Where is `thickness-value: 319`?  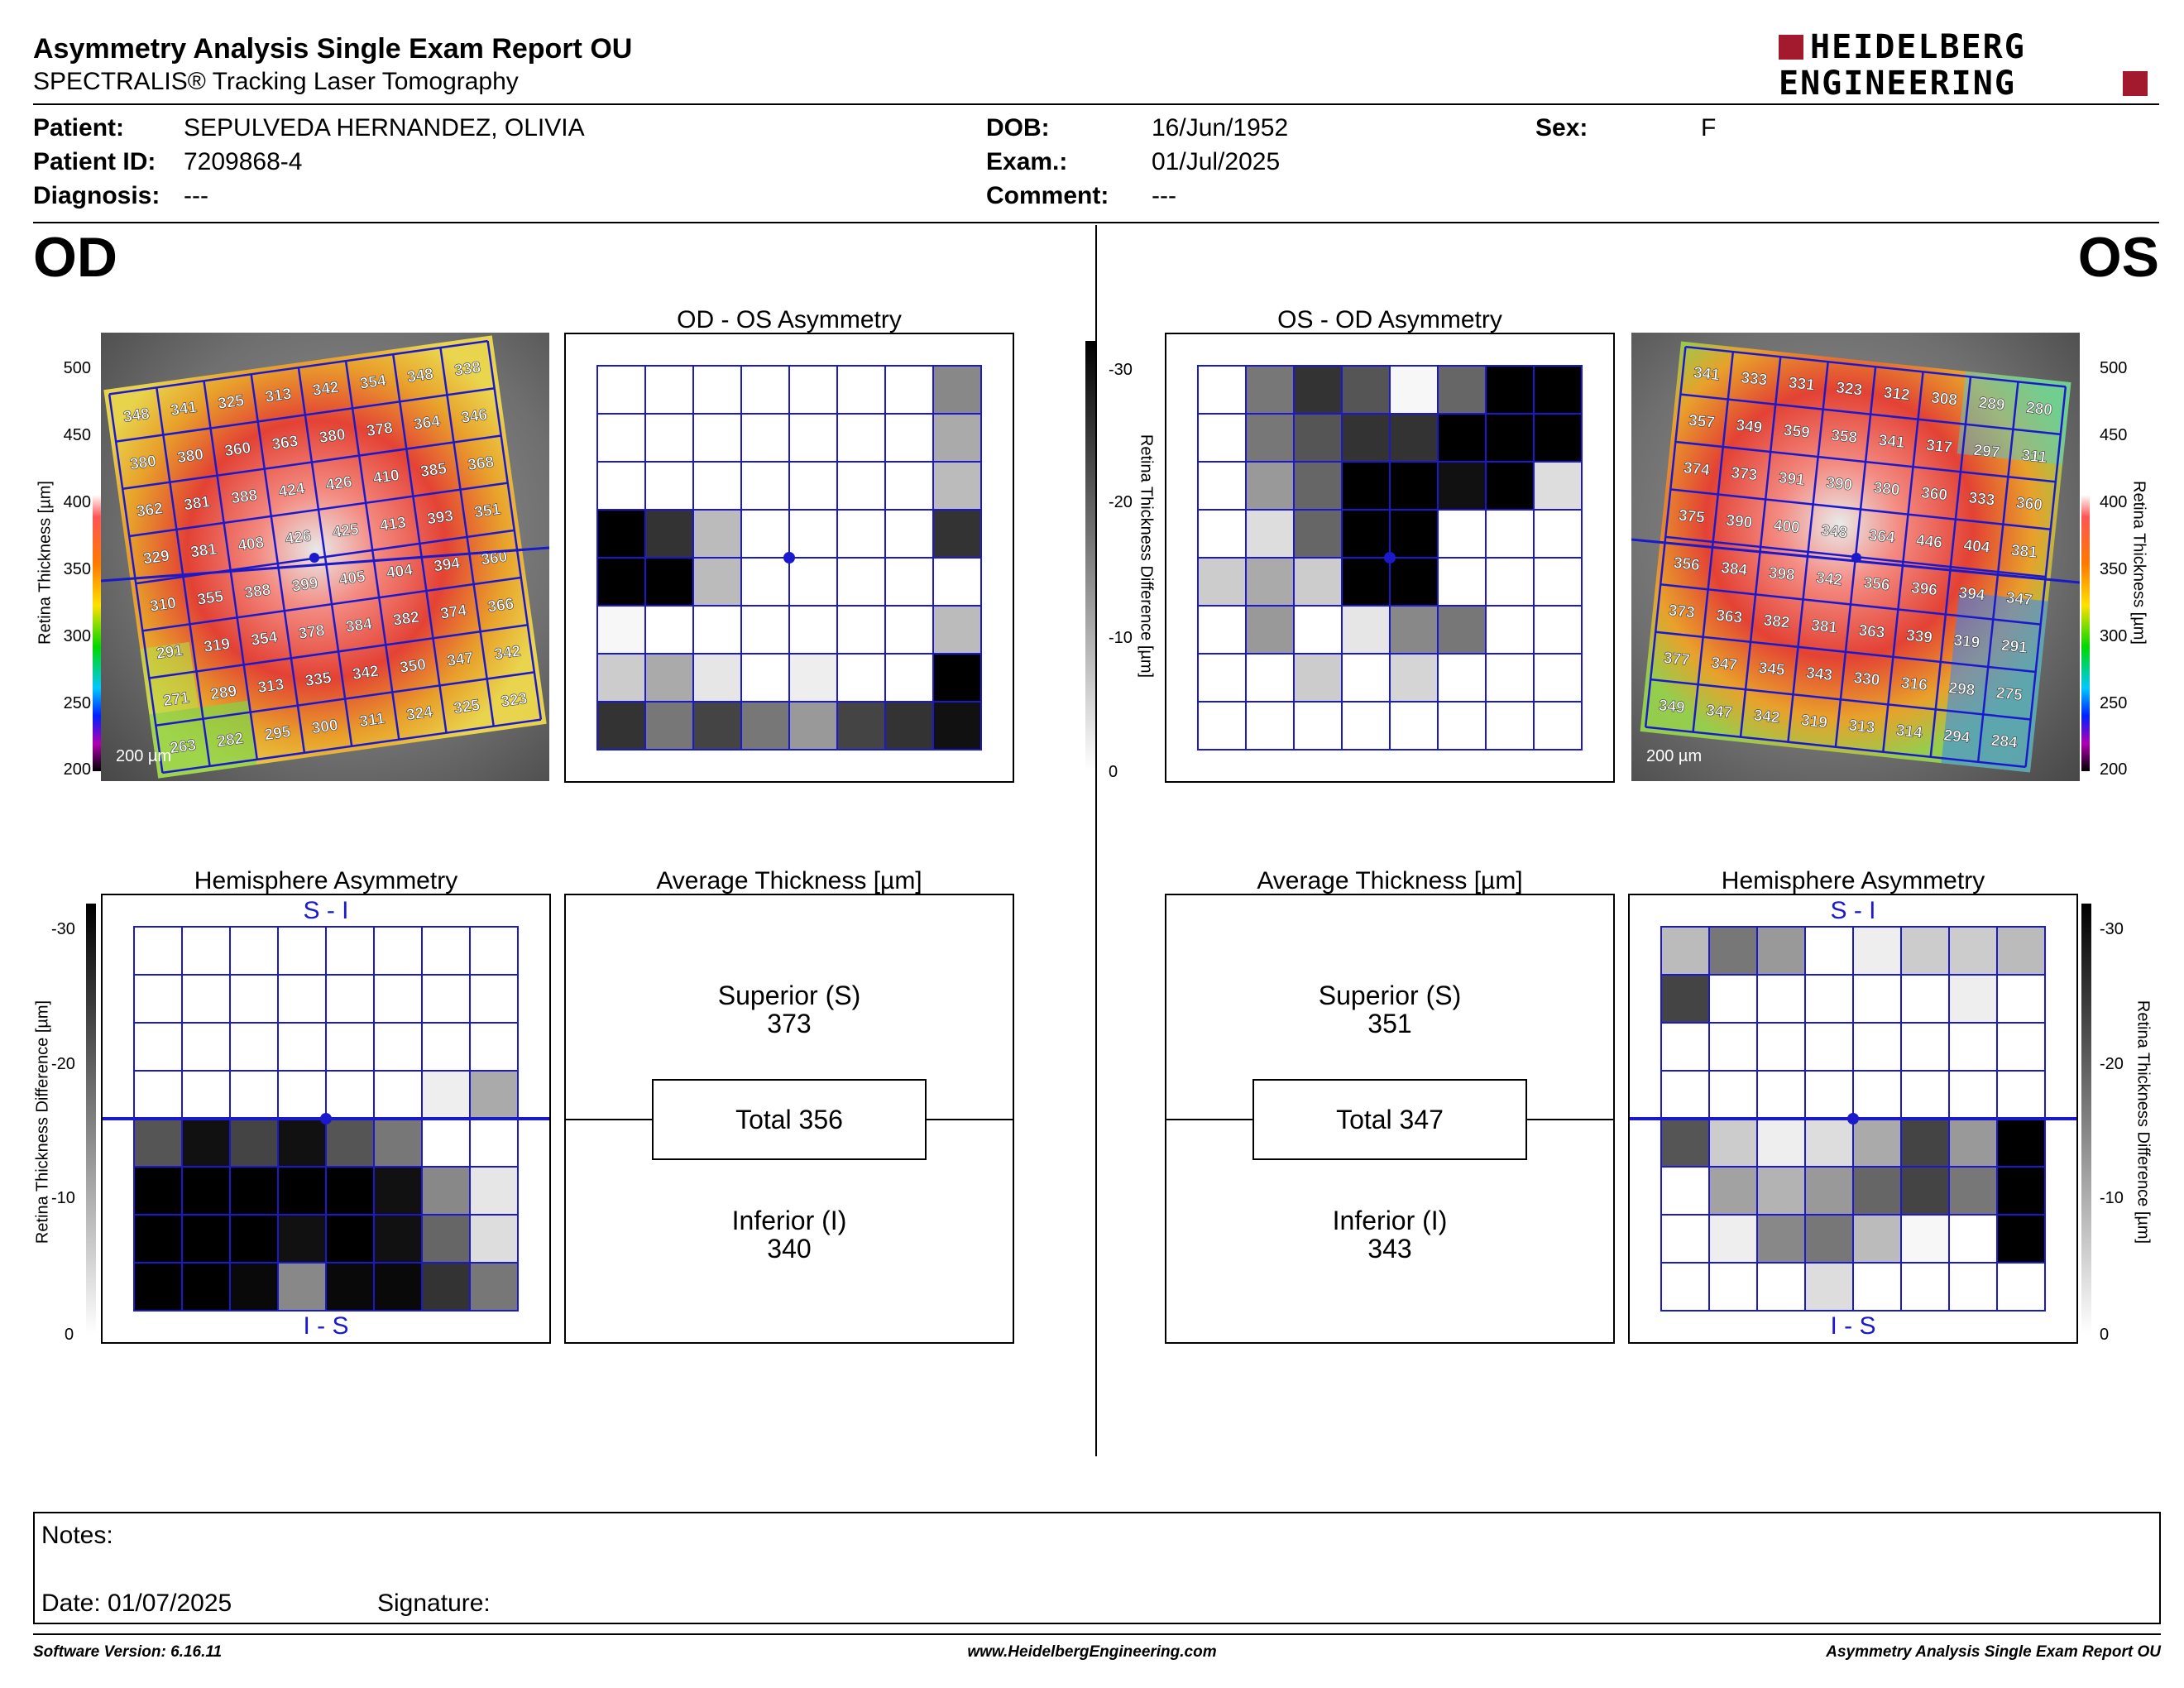
thickness-value: 319 is located at coordinates (1814, 721).